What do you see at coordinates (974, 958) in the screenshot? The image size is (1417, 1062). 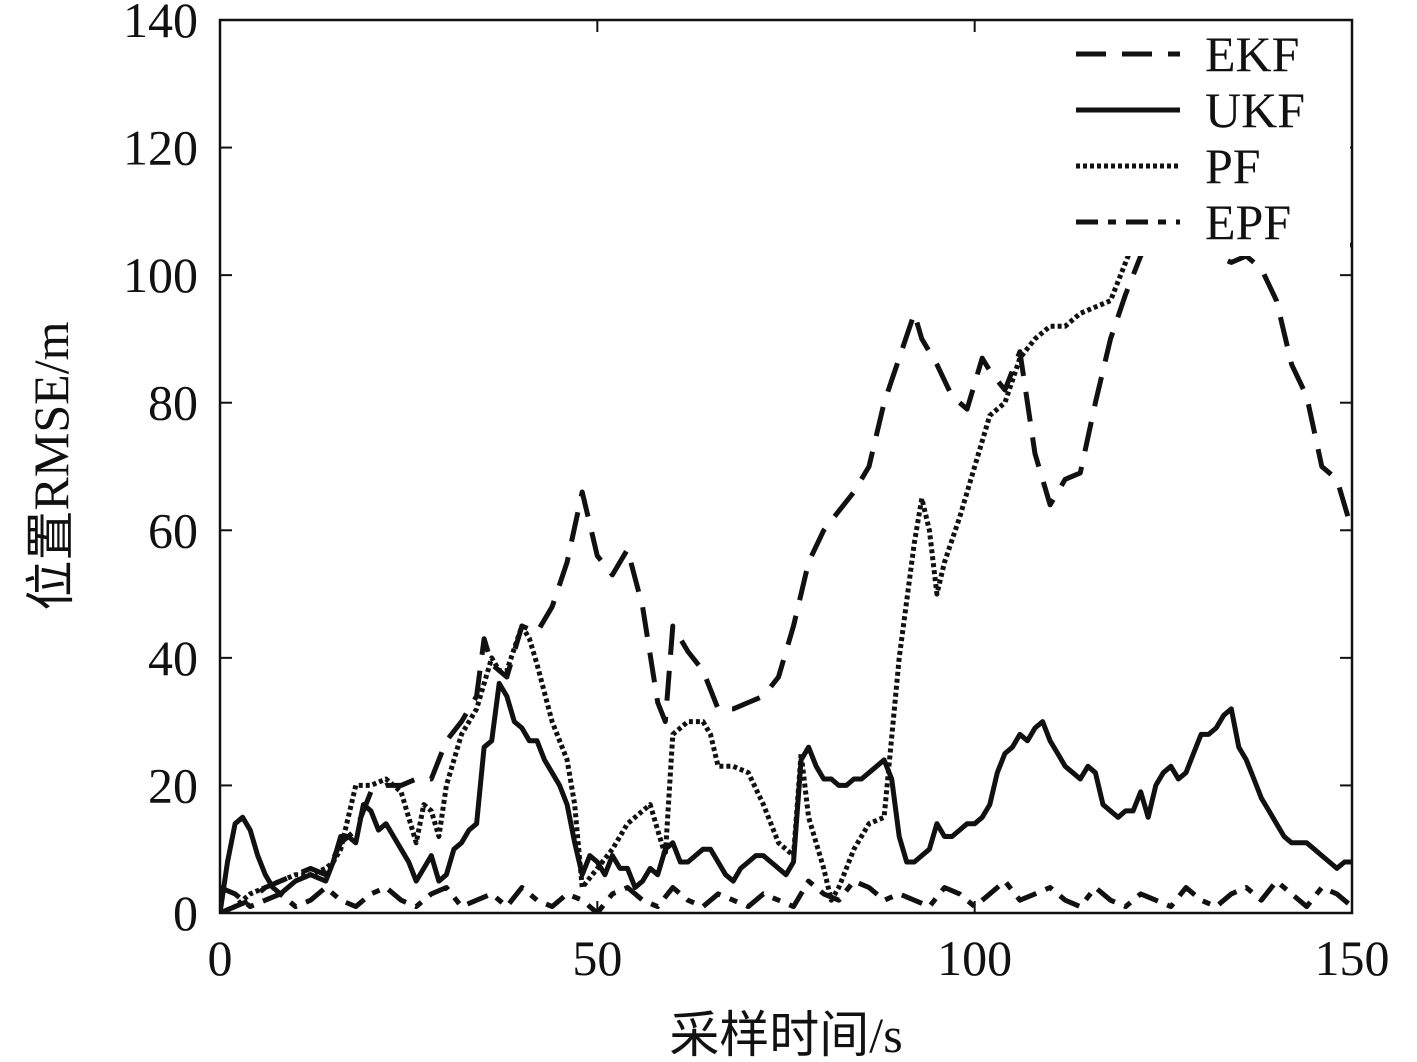 I see `x-tick-label: 100` at bounding box center [974, 958].